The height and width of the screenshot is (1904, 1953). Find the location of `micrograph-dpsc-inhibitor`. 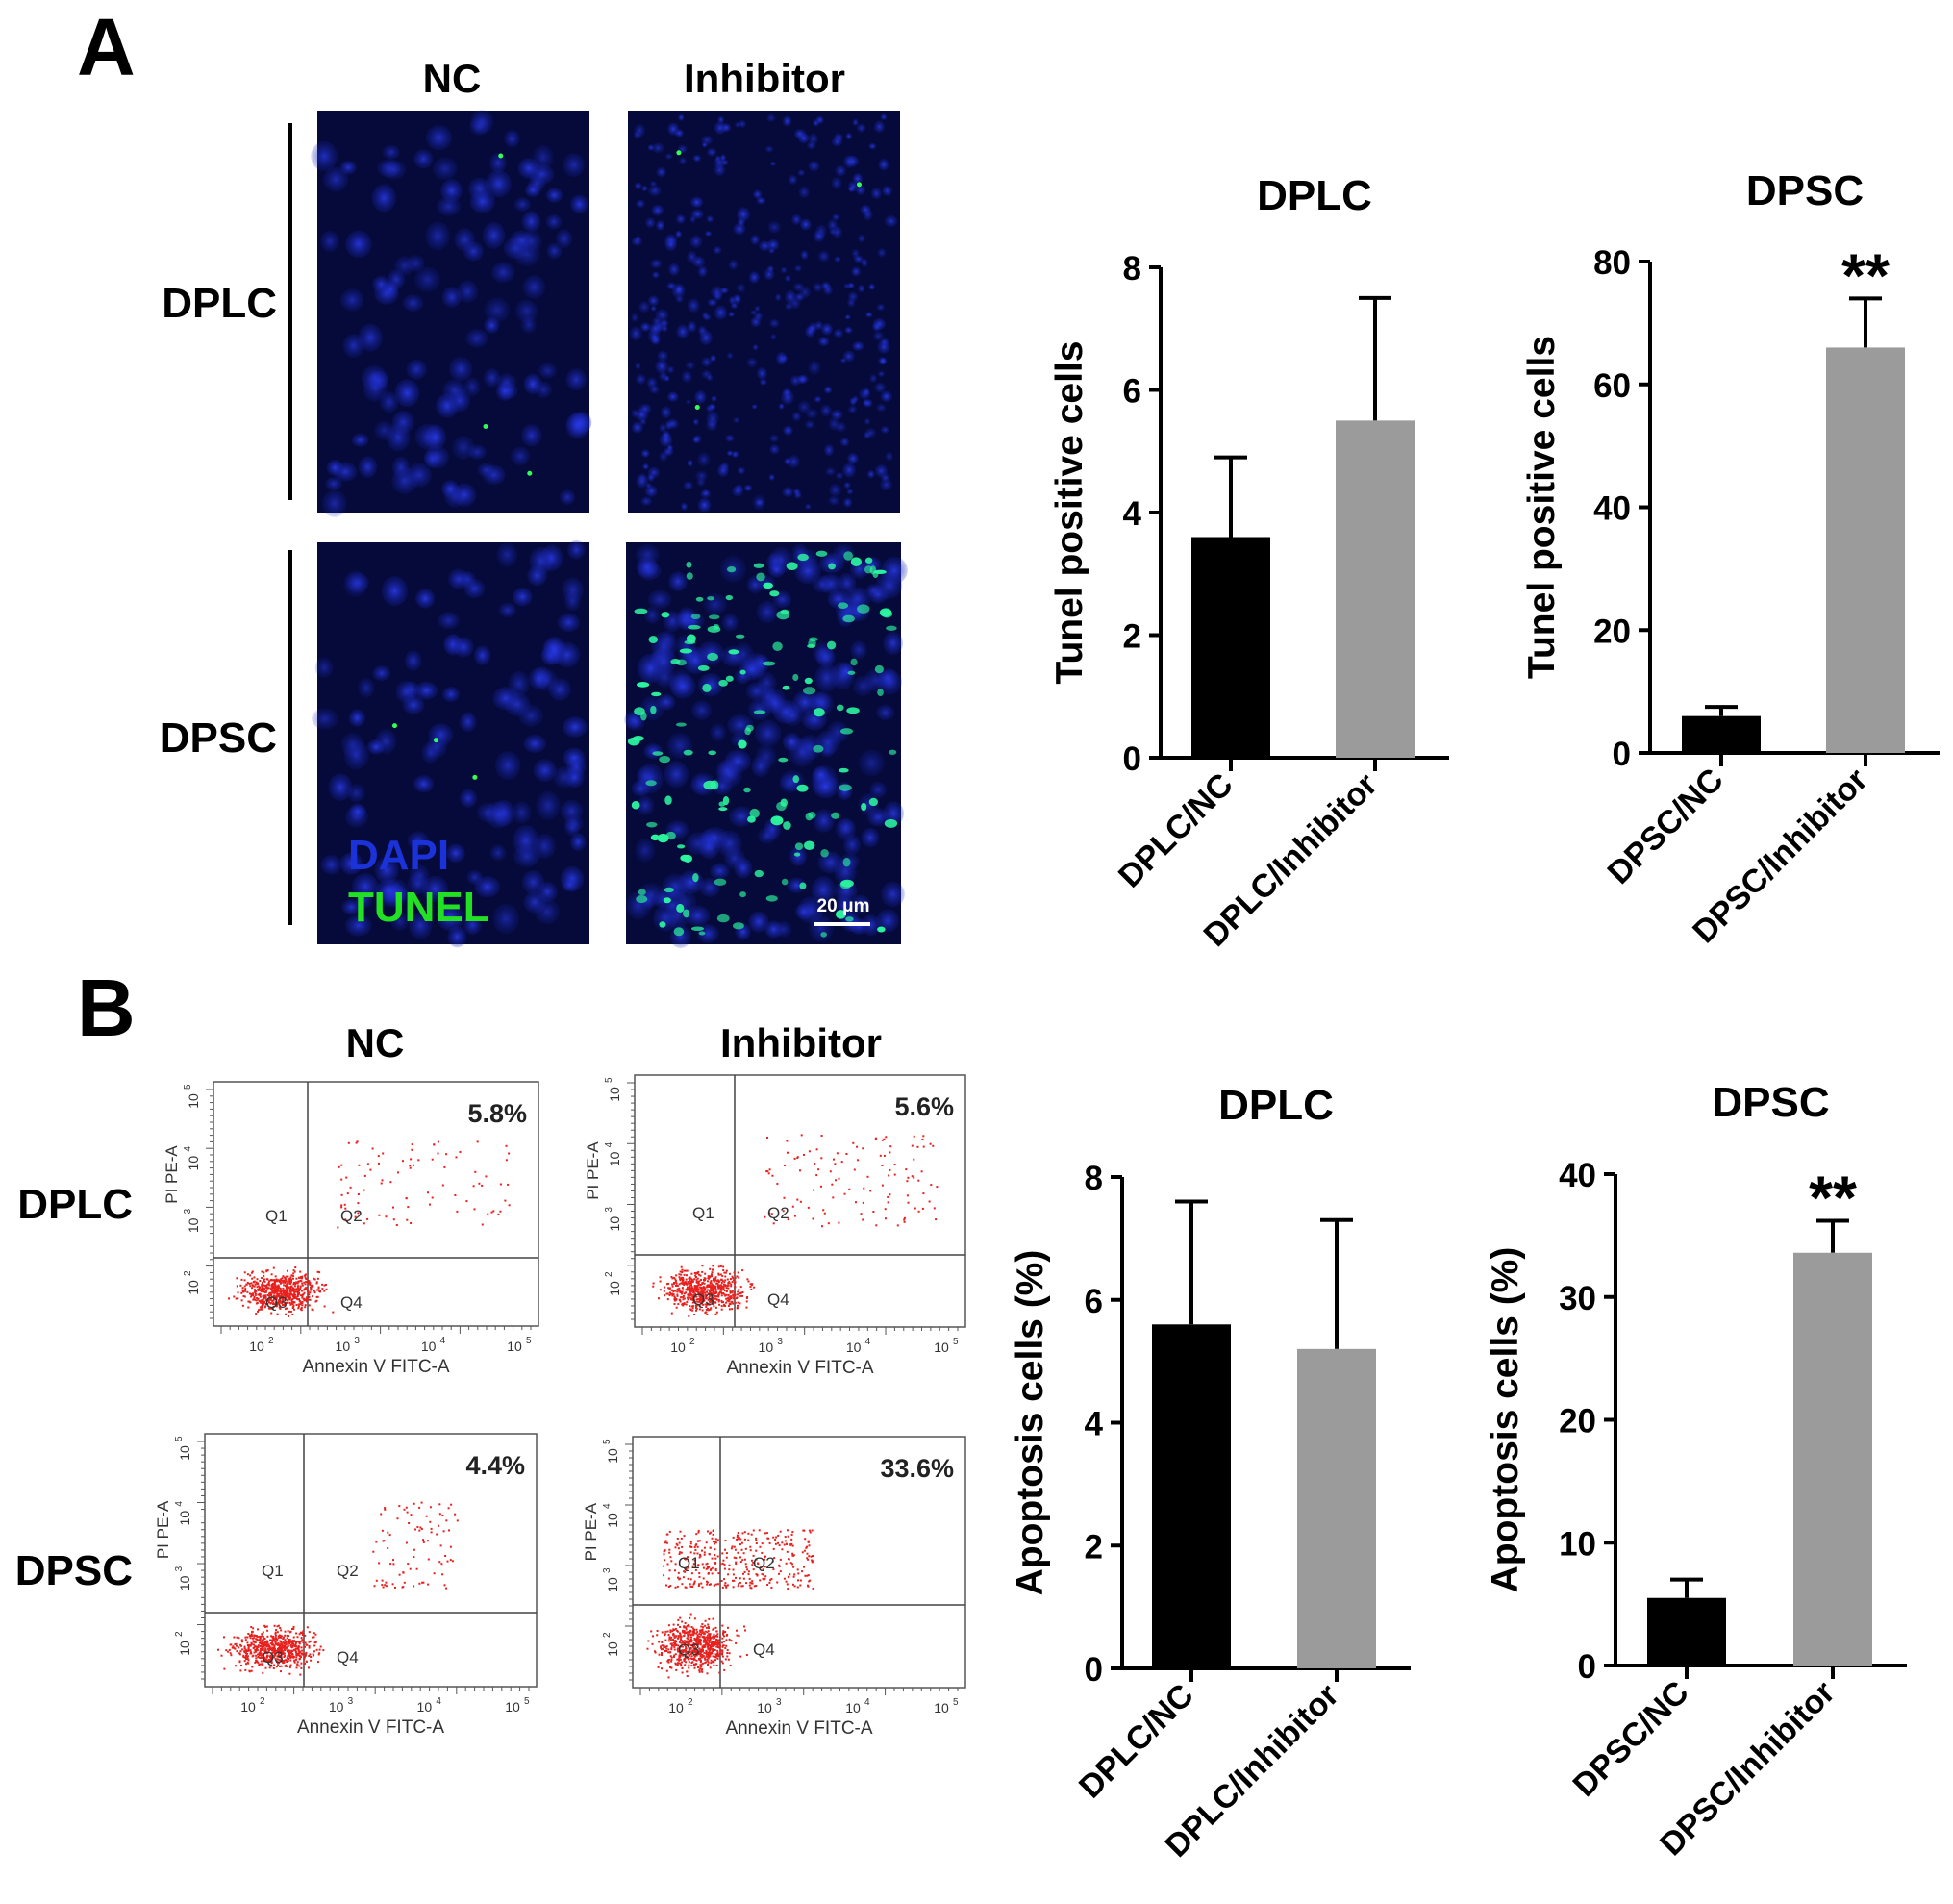

micrograph-dpsc-inhibitor is located at coordinates (766, 745).